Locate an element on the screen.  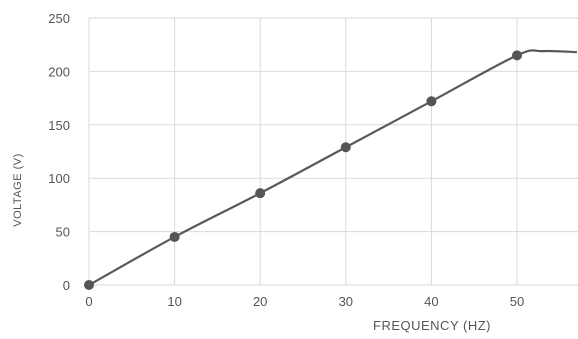
y-tick-label: 100 is located at coordinates (59, 178).